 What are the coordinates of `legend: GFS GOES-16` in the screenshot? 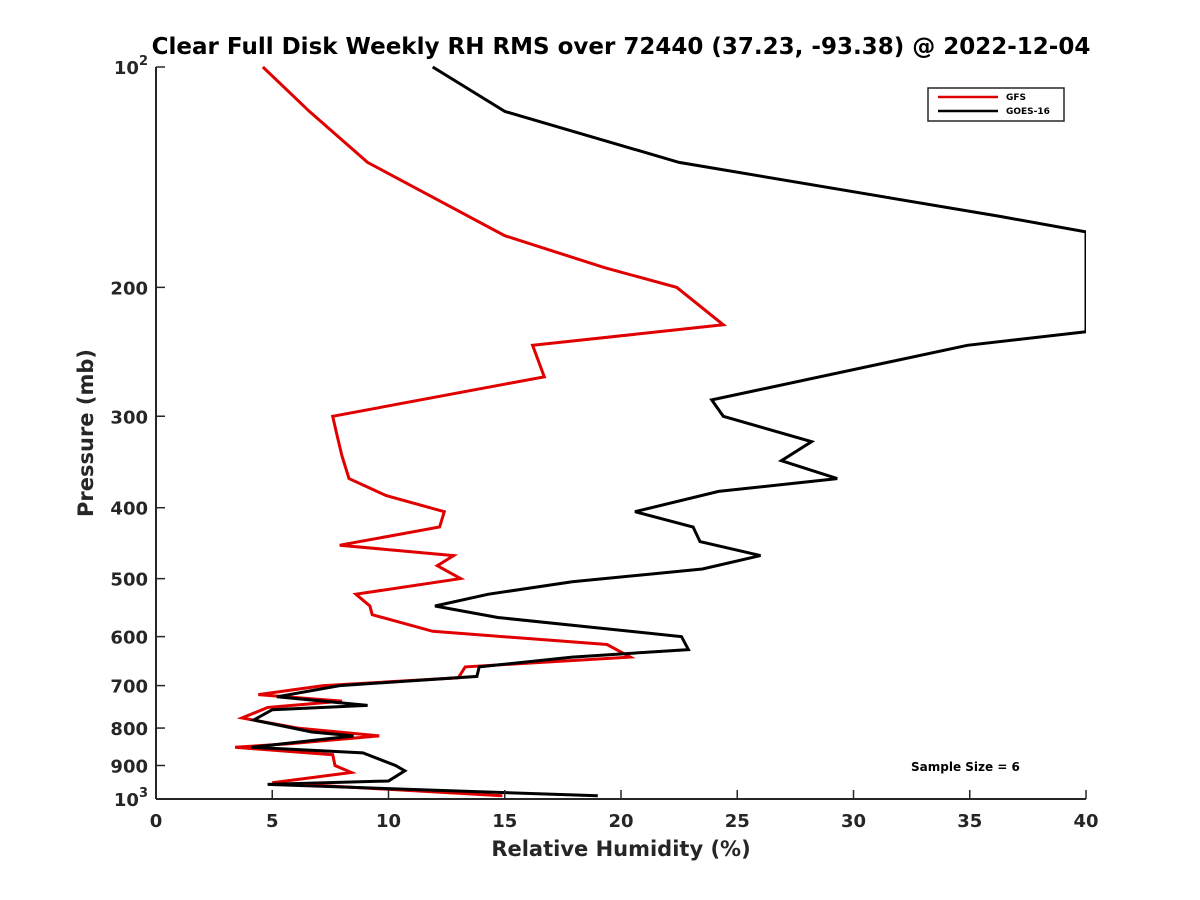 It's located at (996, 104).